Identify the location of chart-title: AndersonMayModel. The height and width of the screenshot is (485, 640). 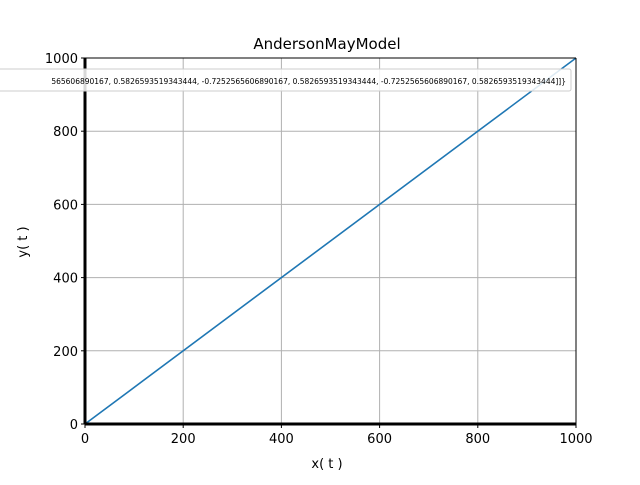
(326, 44).